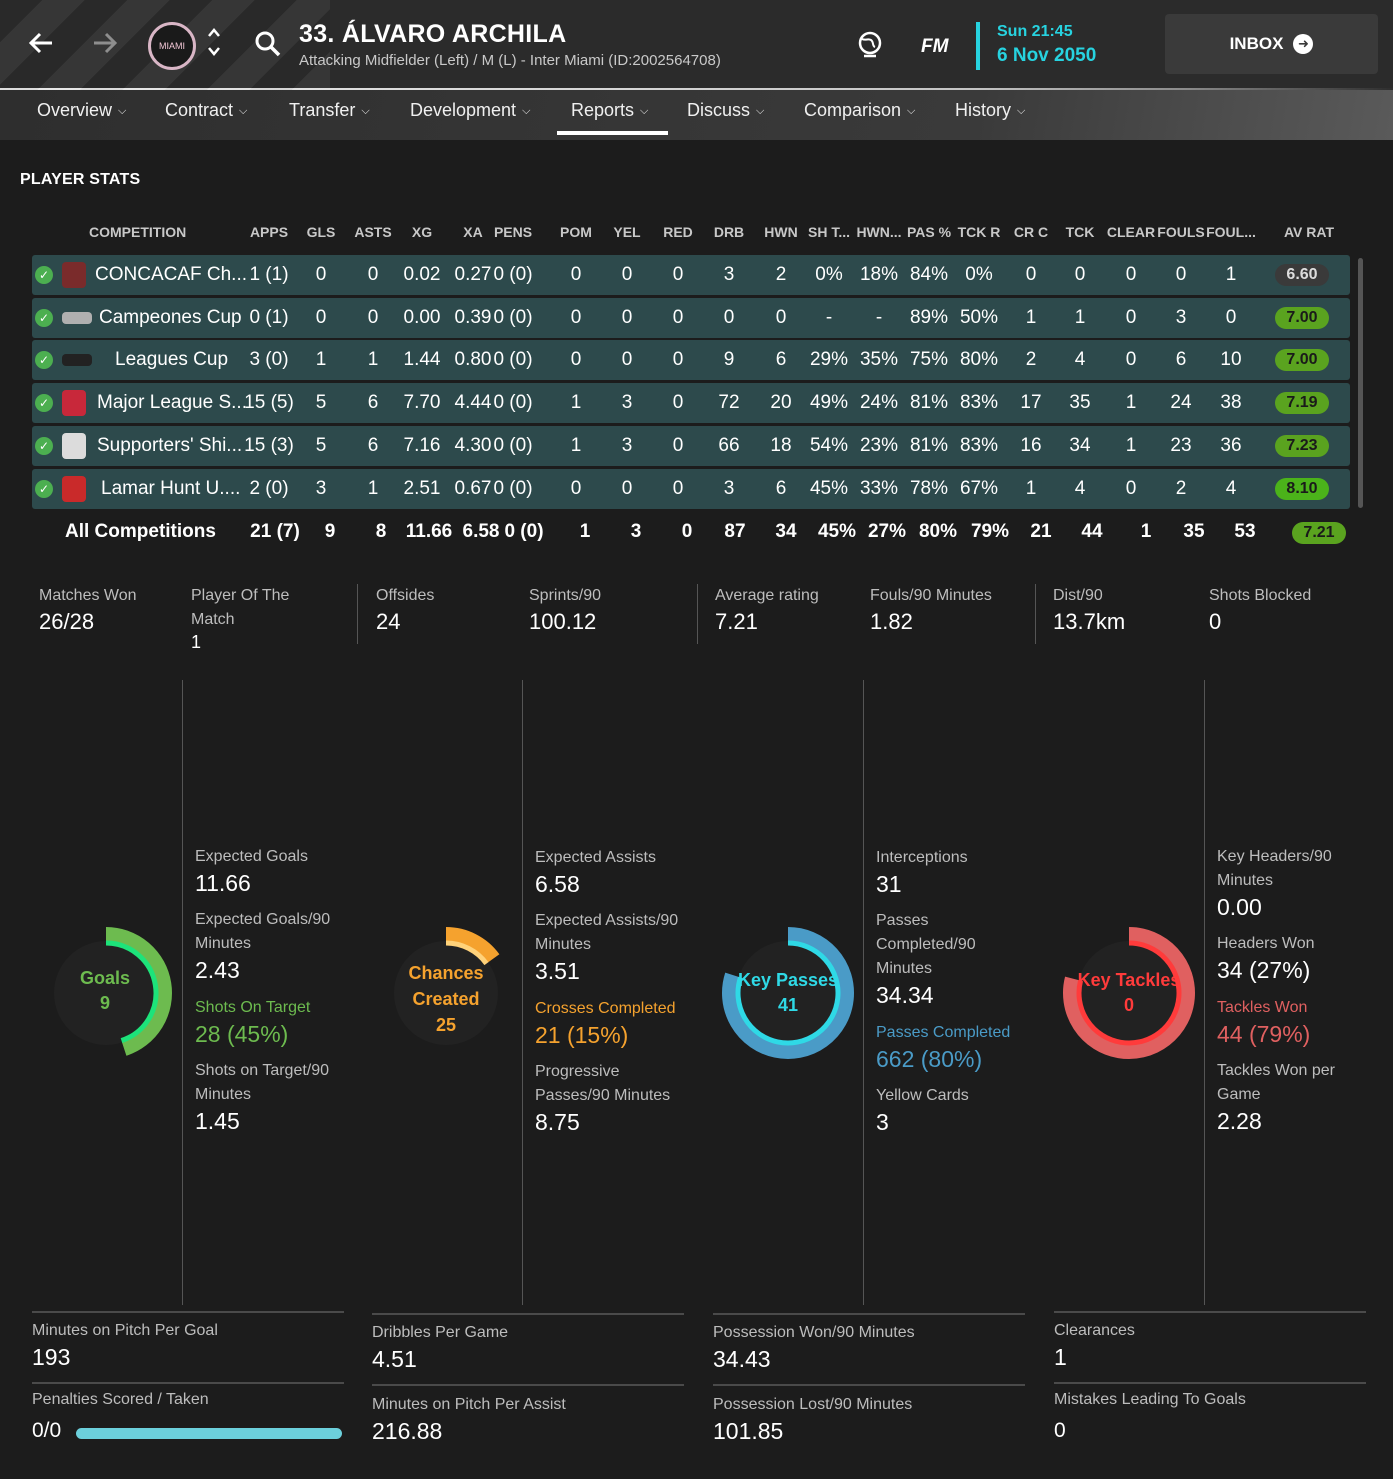  Describe the element at coordinates (81, 110) in the screenshot. I see `tab-overview: Overview ⌵` at that location.